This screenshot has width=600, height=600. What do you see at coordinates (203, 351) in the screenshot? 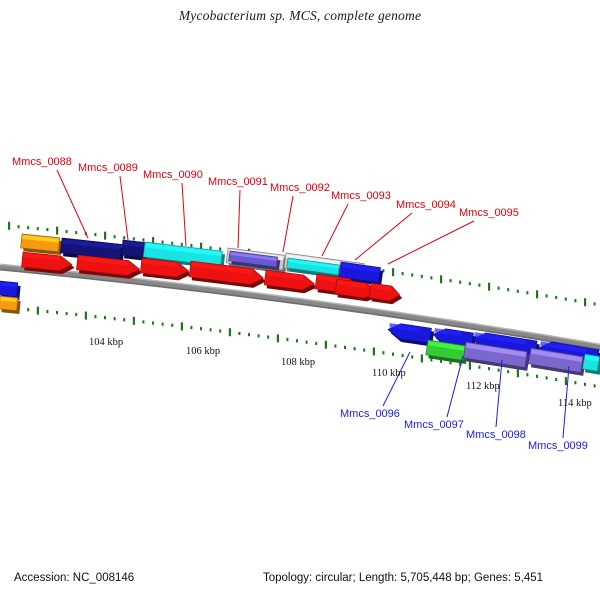
I see `coordinate-label-106: 106 kbp` at bounding box center [203, 351].